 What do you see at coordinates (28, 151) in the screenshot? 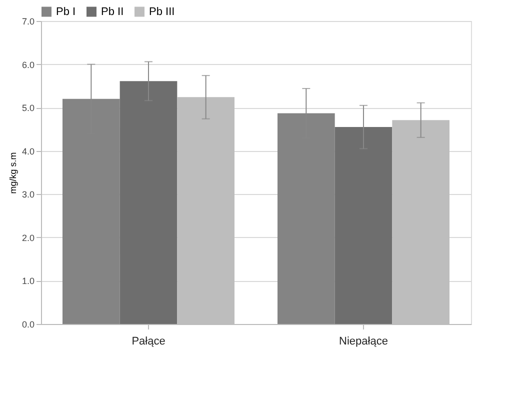
I see `y-tick-label: 4.0` at bounding box center [28, 151].